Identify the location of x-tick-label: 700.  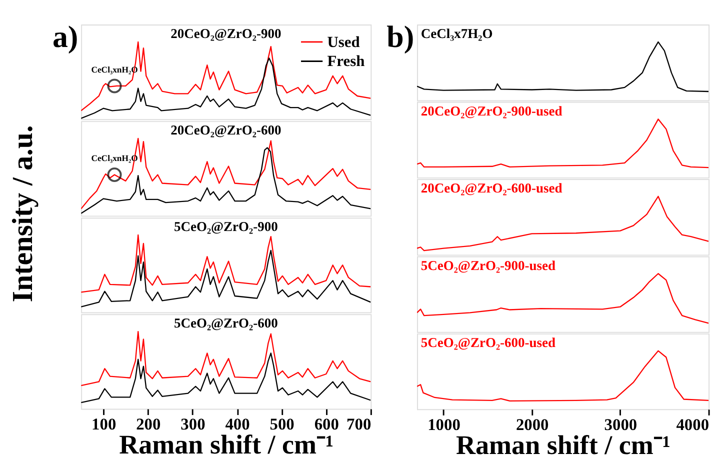
(359, 424).